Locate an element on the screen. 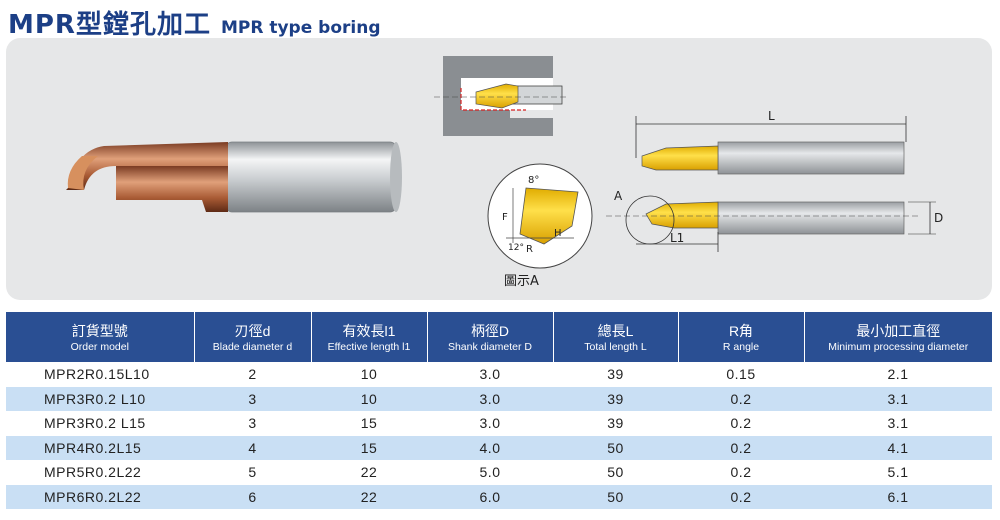  column-header: 訂貨型號 Order model is located at coordinates (100, 337).